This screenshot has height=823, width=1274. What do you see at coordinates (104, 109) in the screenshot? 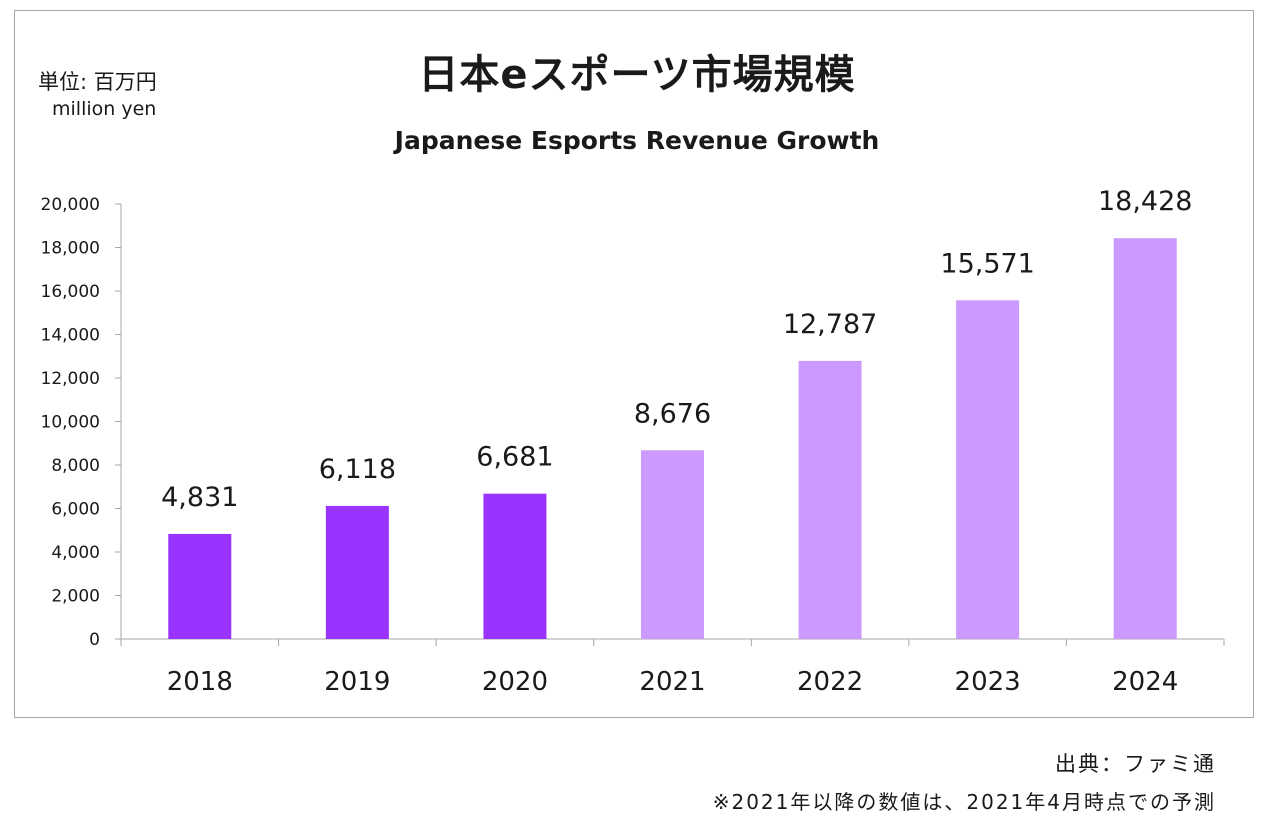
I see `unit-label-en: million yen` at bounding box center [104, 109].